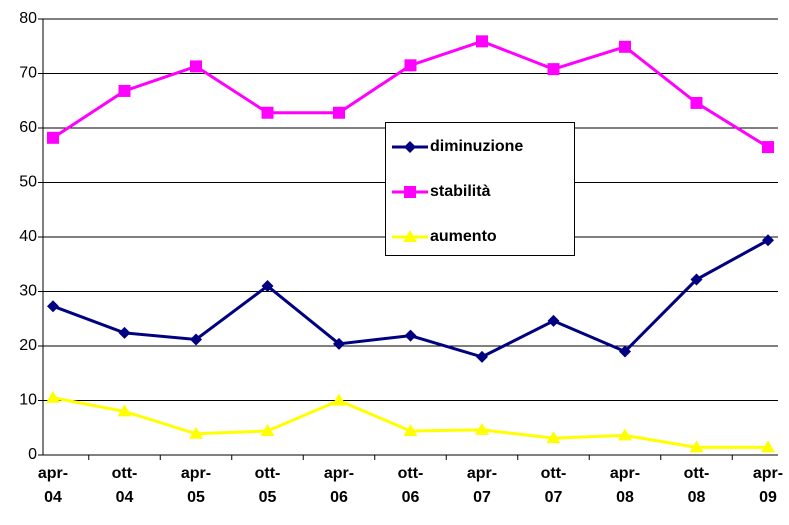 This screenshot has width=789, height=525. What do you see at coordinates (28, 291) in the screenshot?
I see `y-tick-label: 30` at bounding box center [28, 291].